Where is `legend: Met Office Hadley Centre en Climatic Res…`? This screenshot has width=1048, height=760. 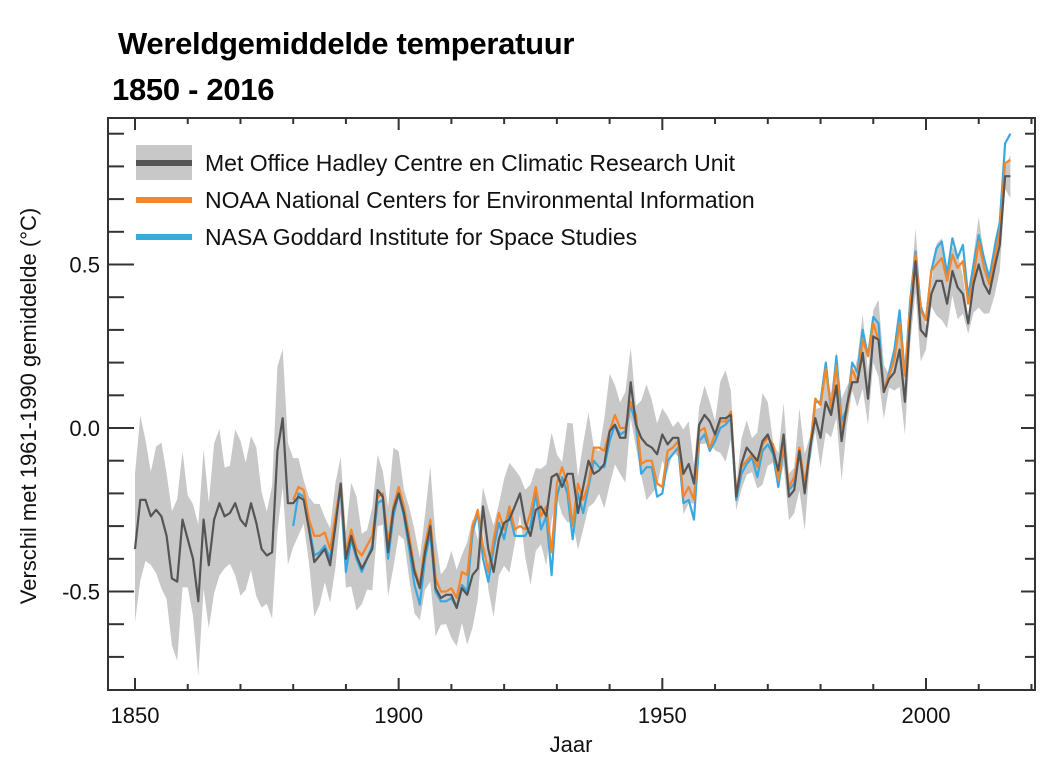 legend: Met Office Hadley Centre en Climatic Res… is located at coordinates (445, 197).